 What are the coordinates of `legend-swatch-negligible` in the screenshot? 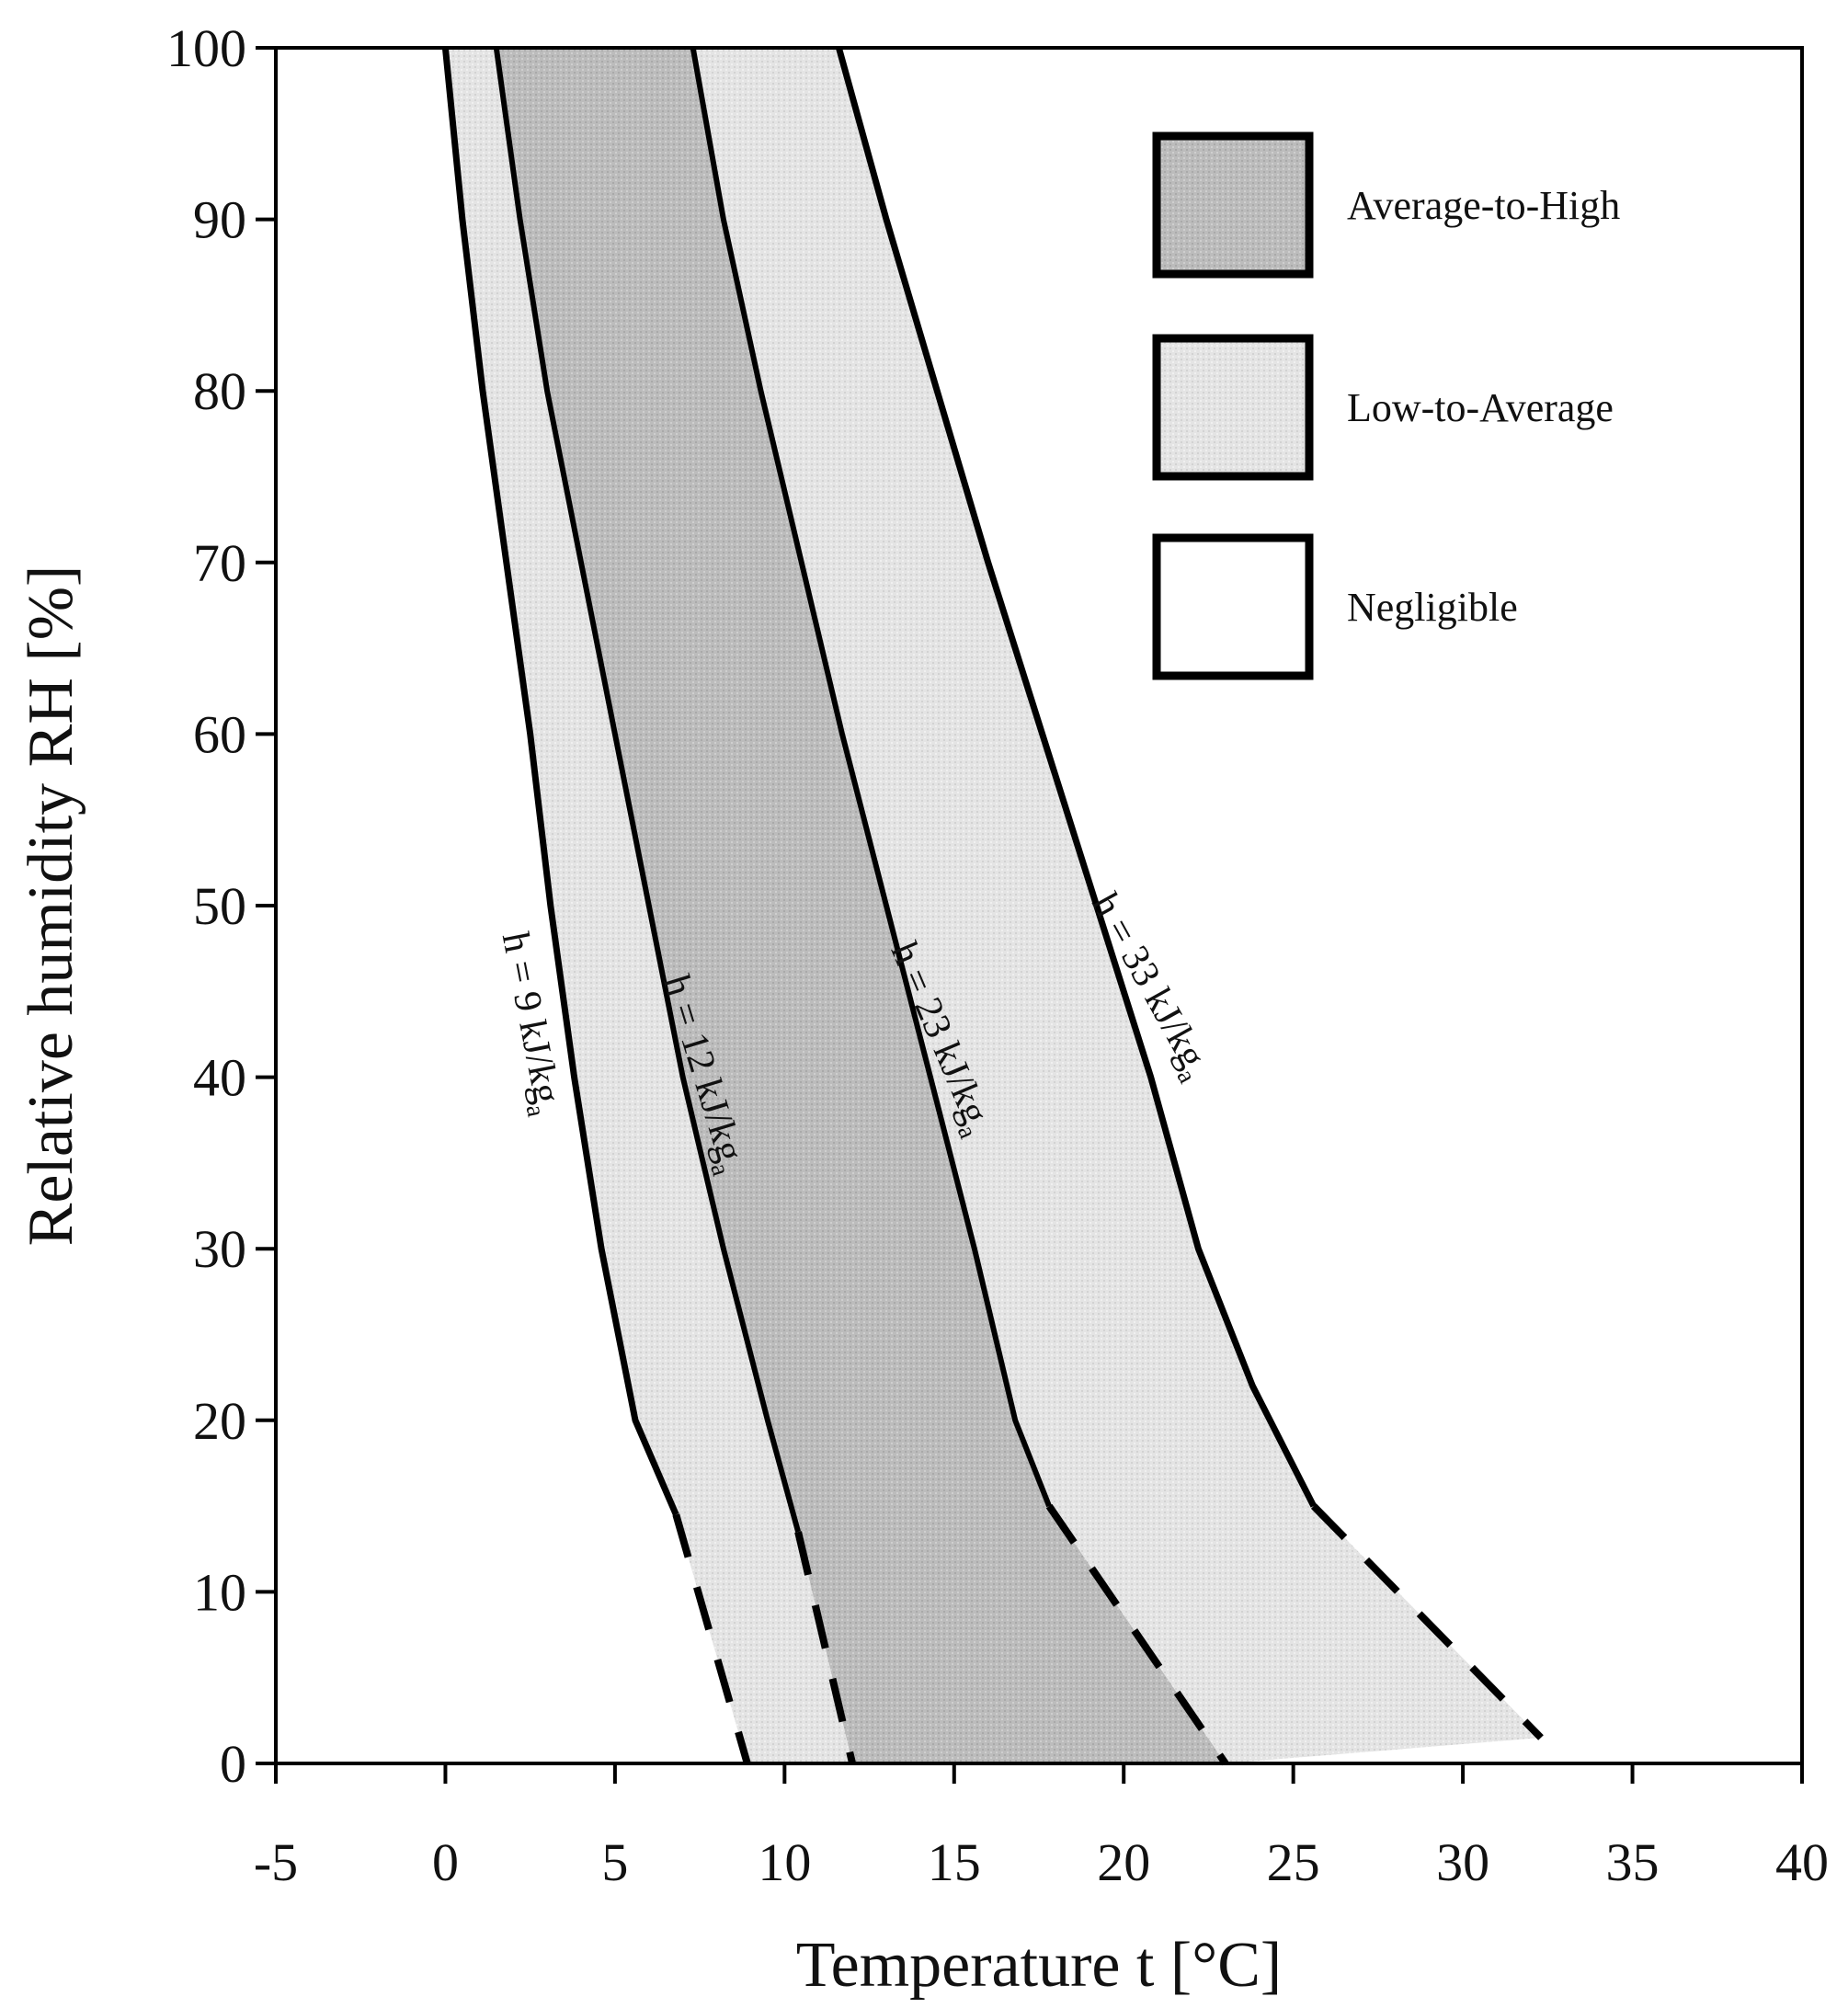 It's located at (1233, 606).